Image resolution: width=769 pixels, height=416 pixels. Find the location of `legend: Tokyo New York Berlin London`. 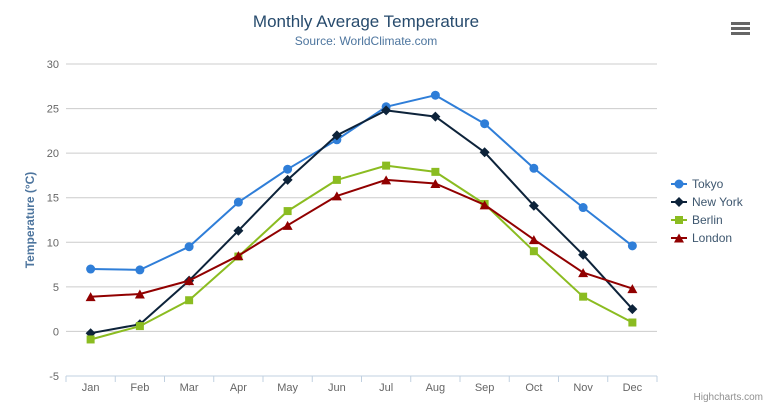

legend: Tokyo New York Berlin London is located at coordinates (707, 211).